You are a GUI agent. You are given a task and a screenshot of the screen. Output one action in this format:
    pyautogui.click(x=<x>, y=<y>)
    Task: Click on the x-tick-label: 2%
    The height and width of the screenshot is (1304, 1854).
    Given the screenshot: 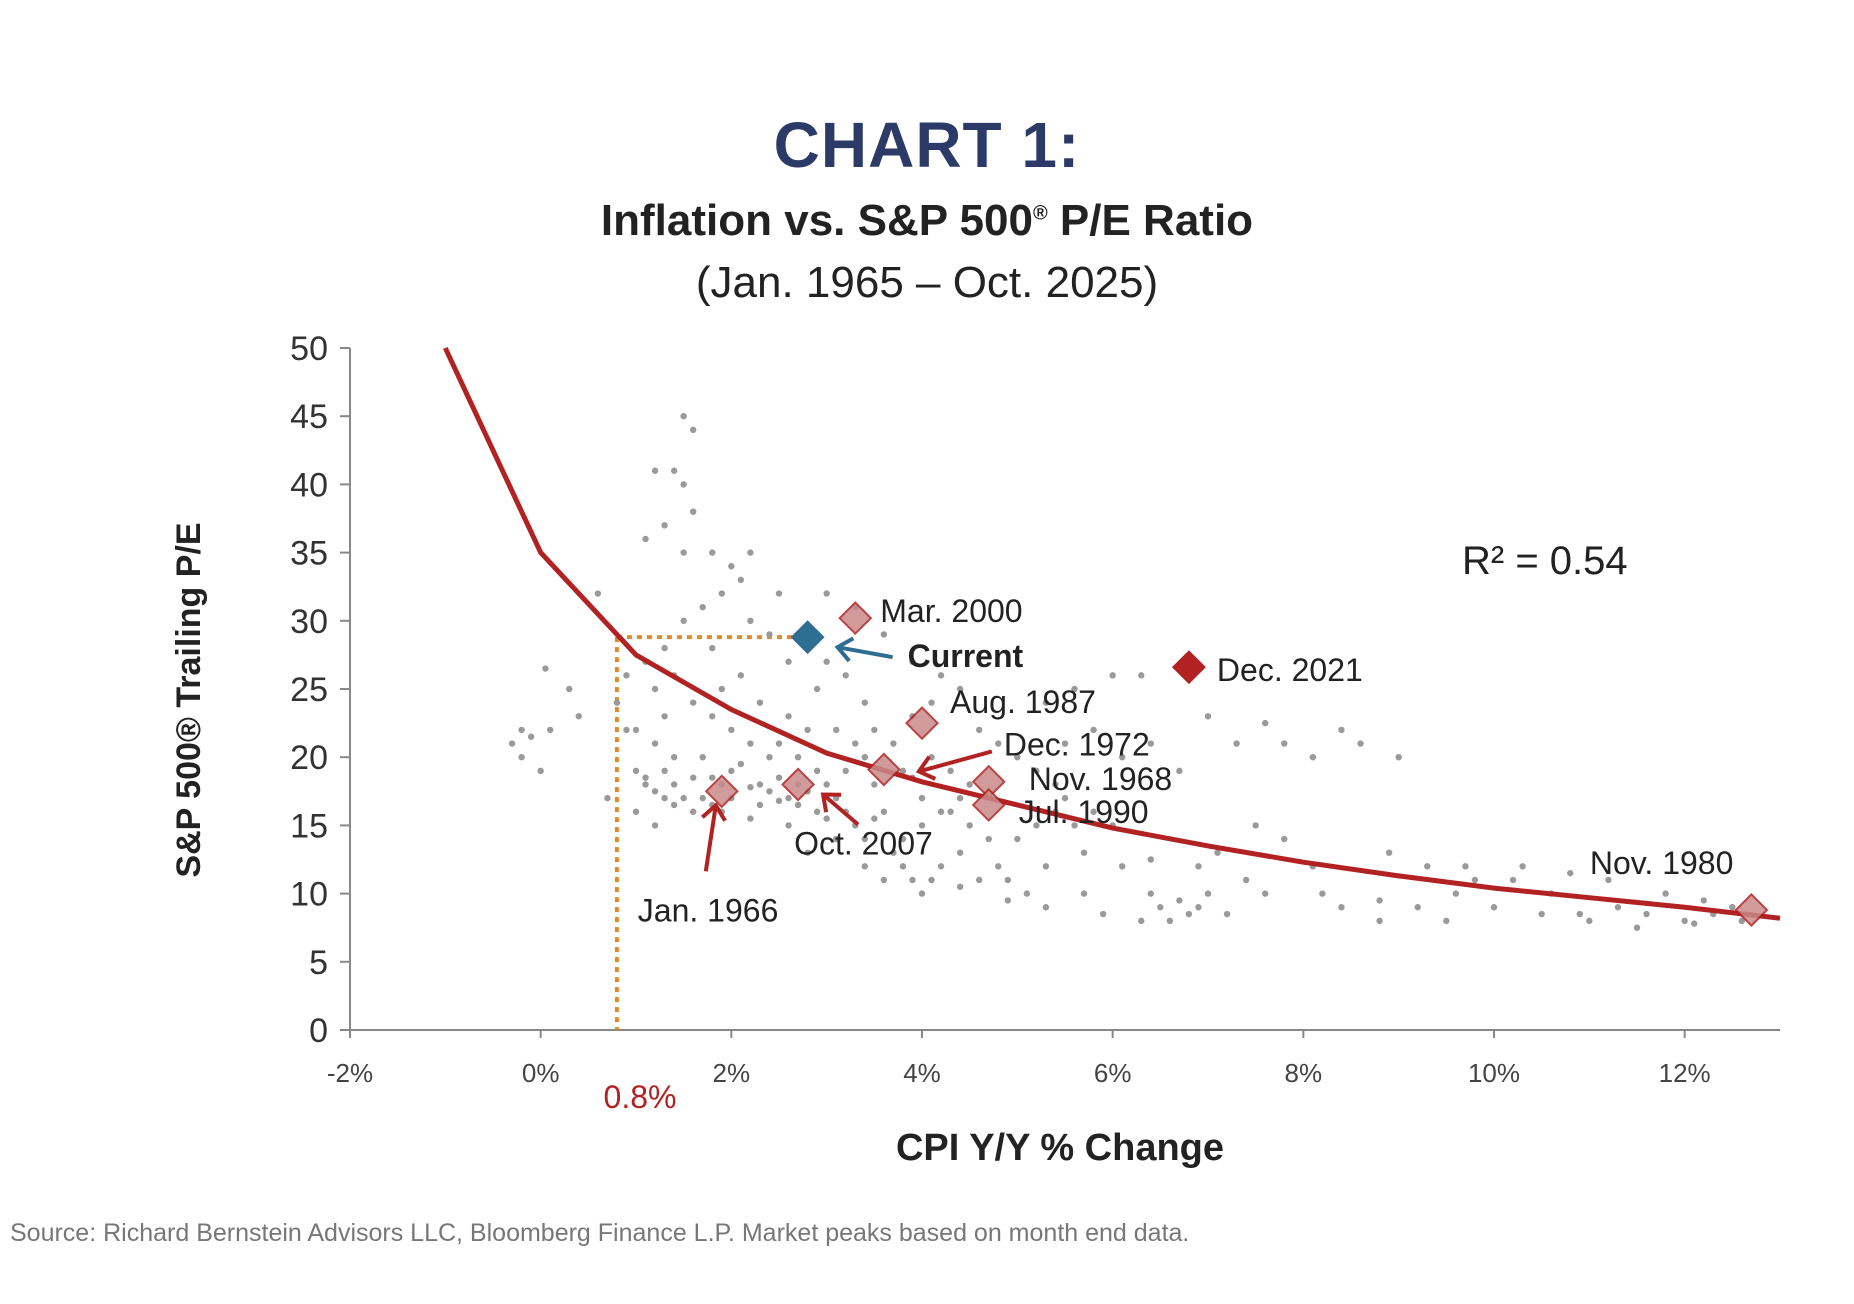 What is the action you would take?
    pyautogui.click(x=732, y=1073)
    